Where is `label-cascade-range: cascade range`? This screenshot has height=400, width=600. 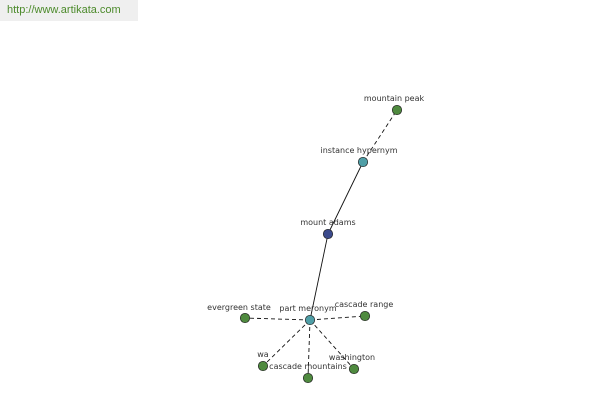
label-cascade-range: cascade range is located at coordinates (364, 304).